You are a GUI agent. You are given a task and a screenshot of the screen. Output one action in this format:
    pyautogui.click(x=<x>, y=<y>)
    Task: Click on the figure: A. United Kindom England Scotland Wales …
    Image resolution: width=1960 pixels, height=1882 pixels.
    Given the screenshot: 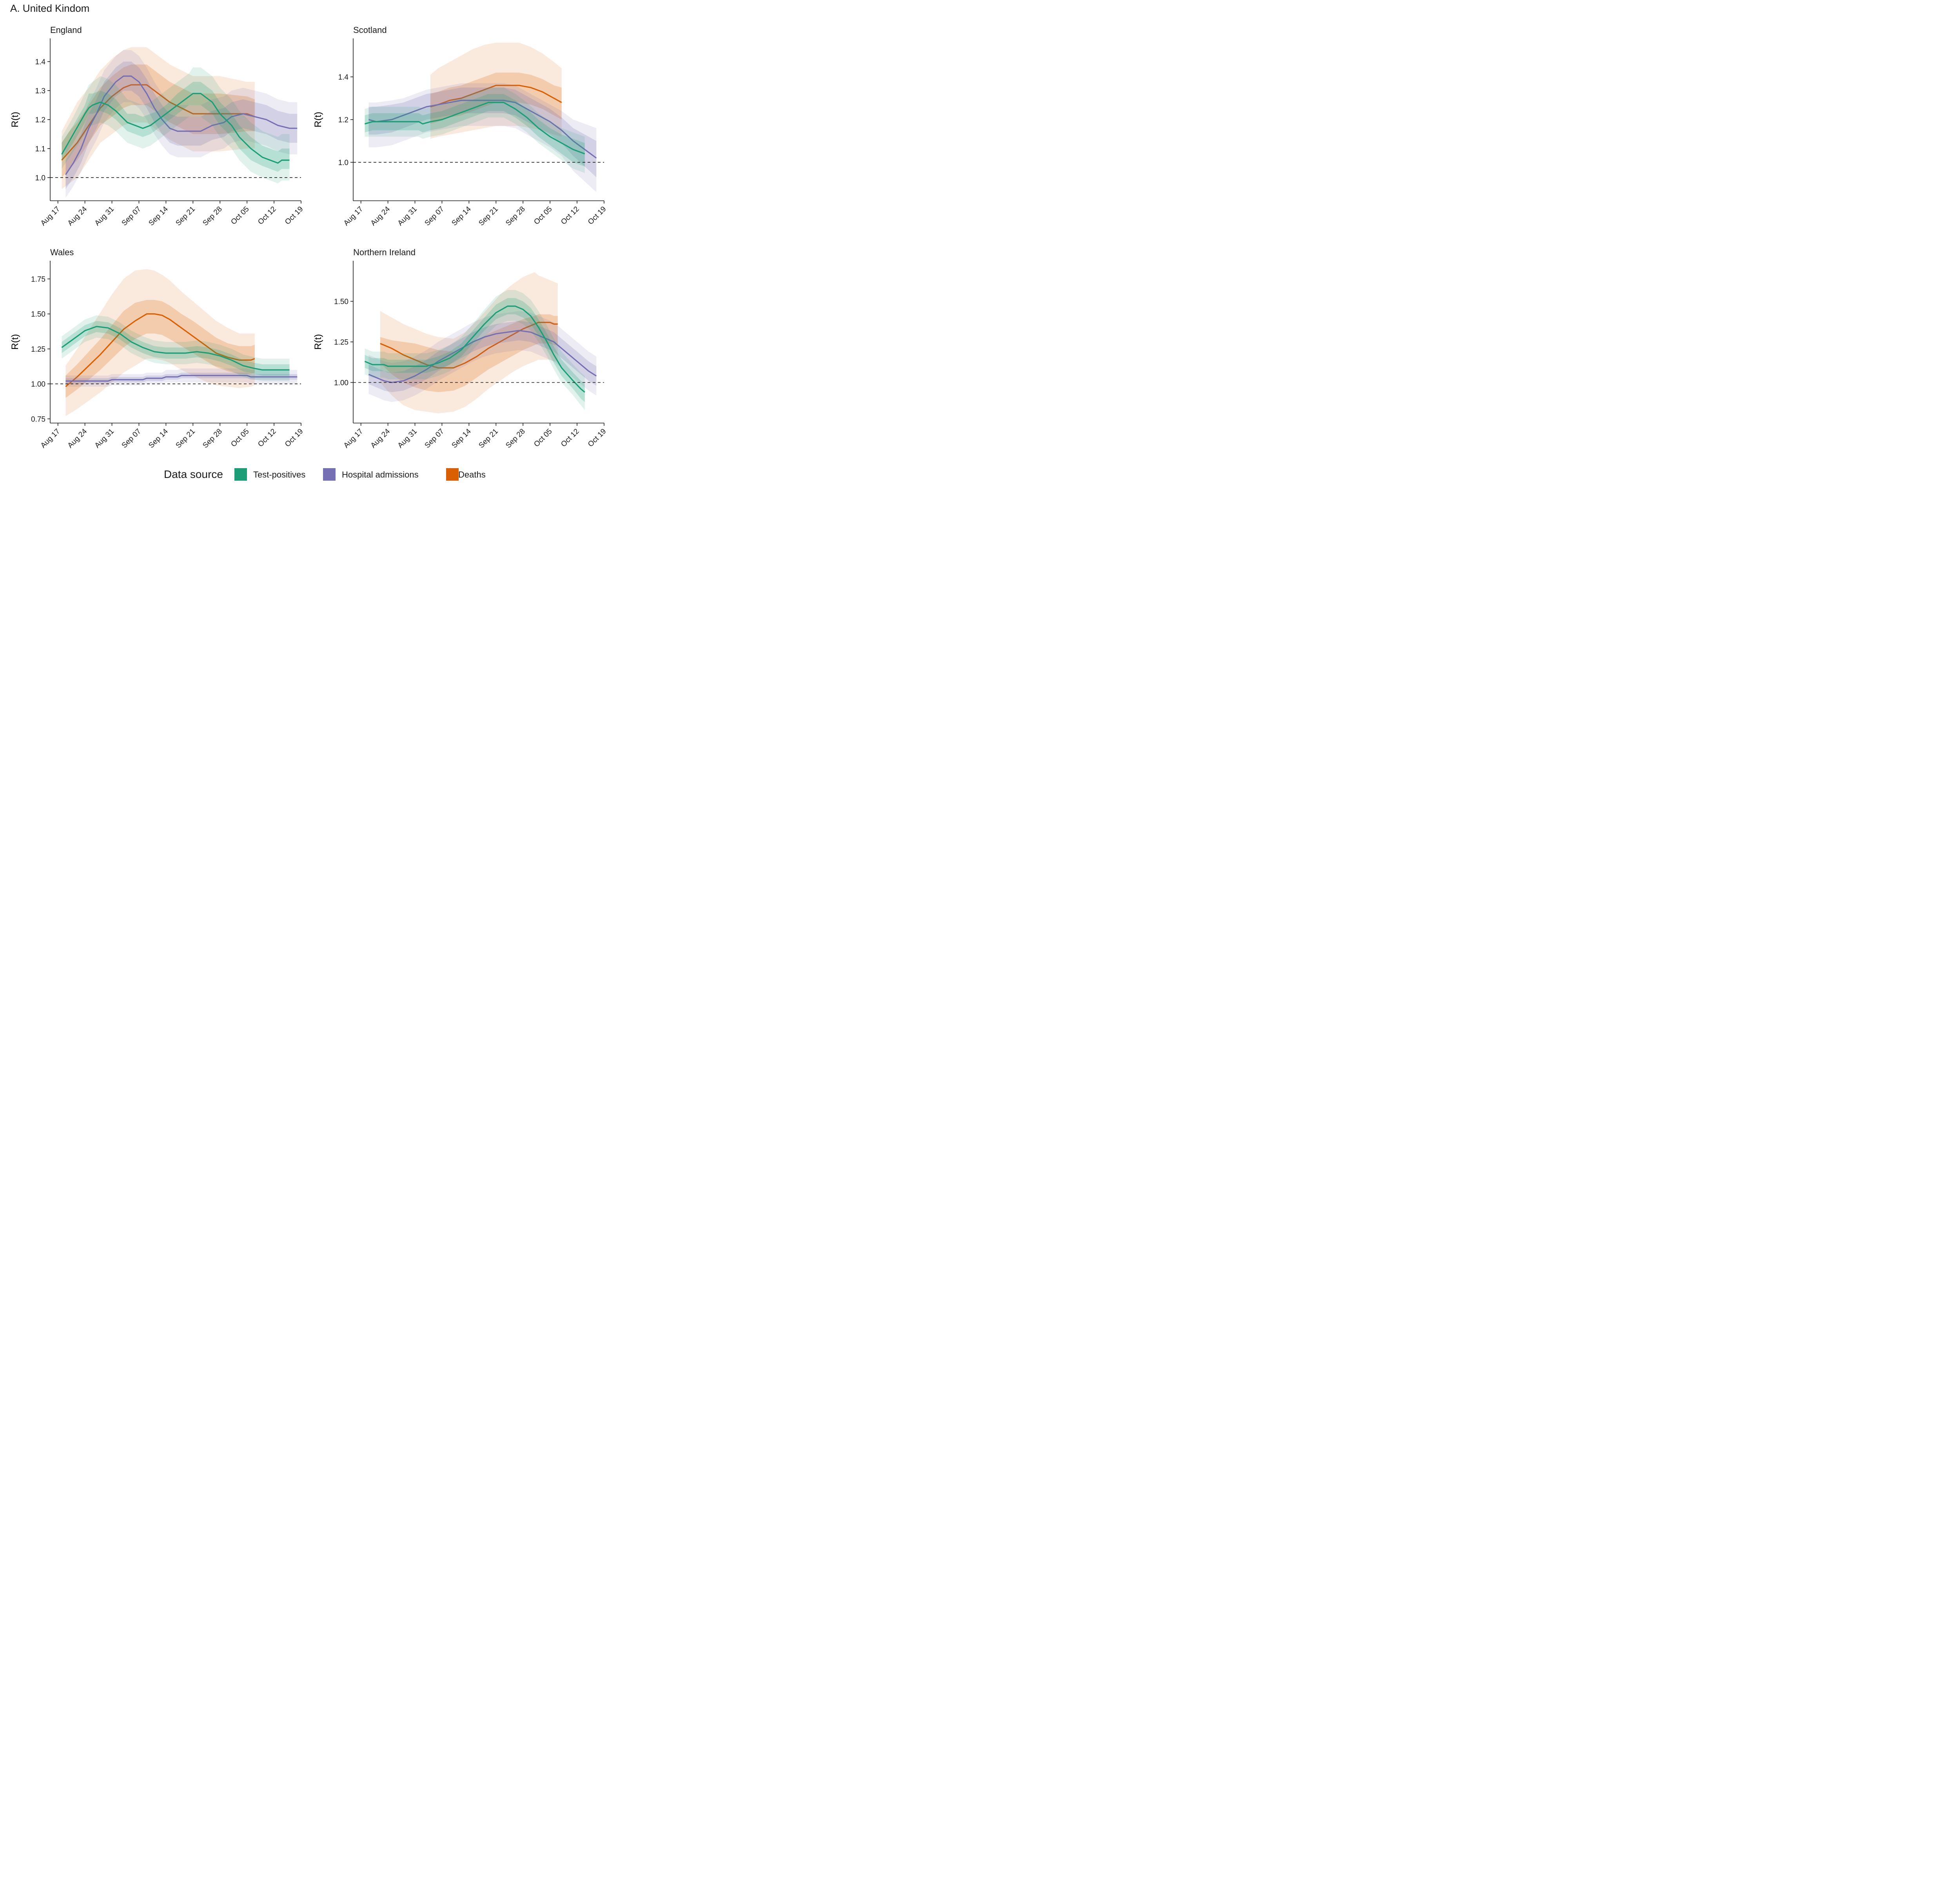 What is the action you would take?
    pyautogui.click(x=306, y=244)
    